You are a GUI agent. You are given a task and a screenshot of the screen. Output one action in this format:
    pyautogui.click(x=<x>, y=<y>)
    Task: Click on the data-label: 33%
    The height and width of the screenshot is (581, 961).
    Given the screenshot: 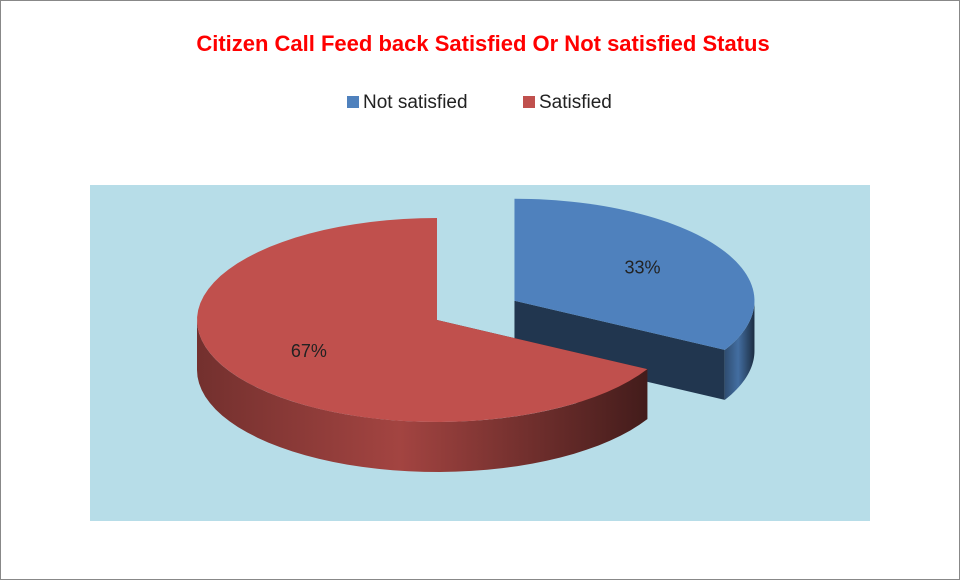 What is the action you would take?
    pyautogui.click(x=643, y=267)
    